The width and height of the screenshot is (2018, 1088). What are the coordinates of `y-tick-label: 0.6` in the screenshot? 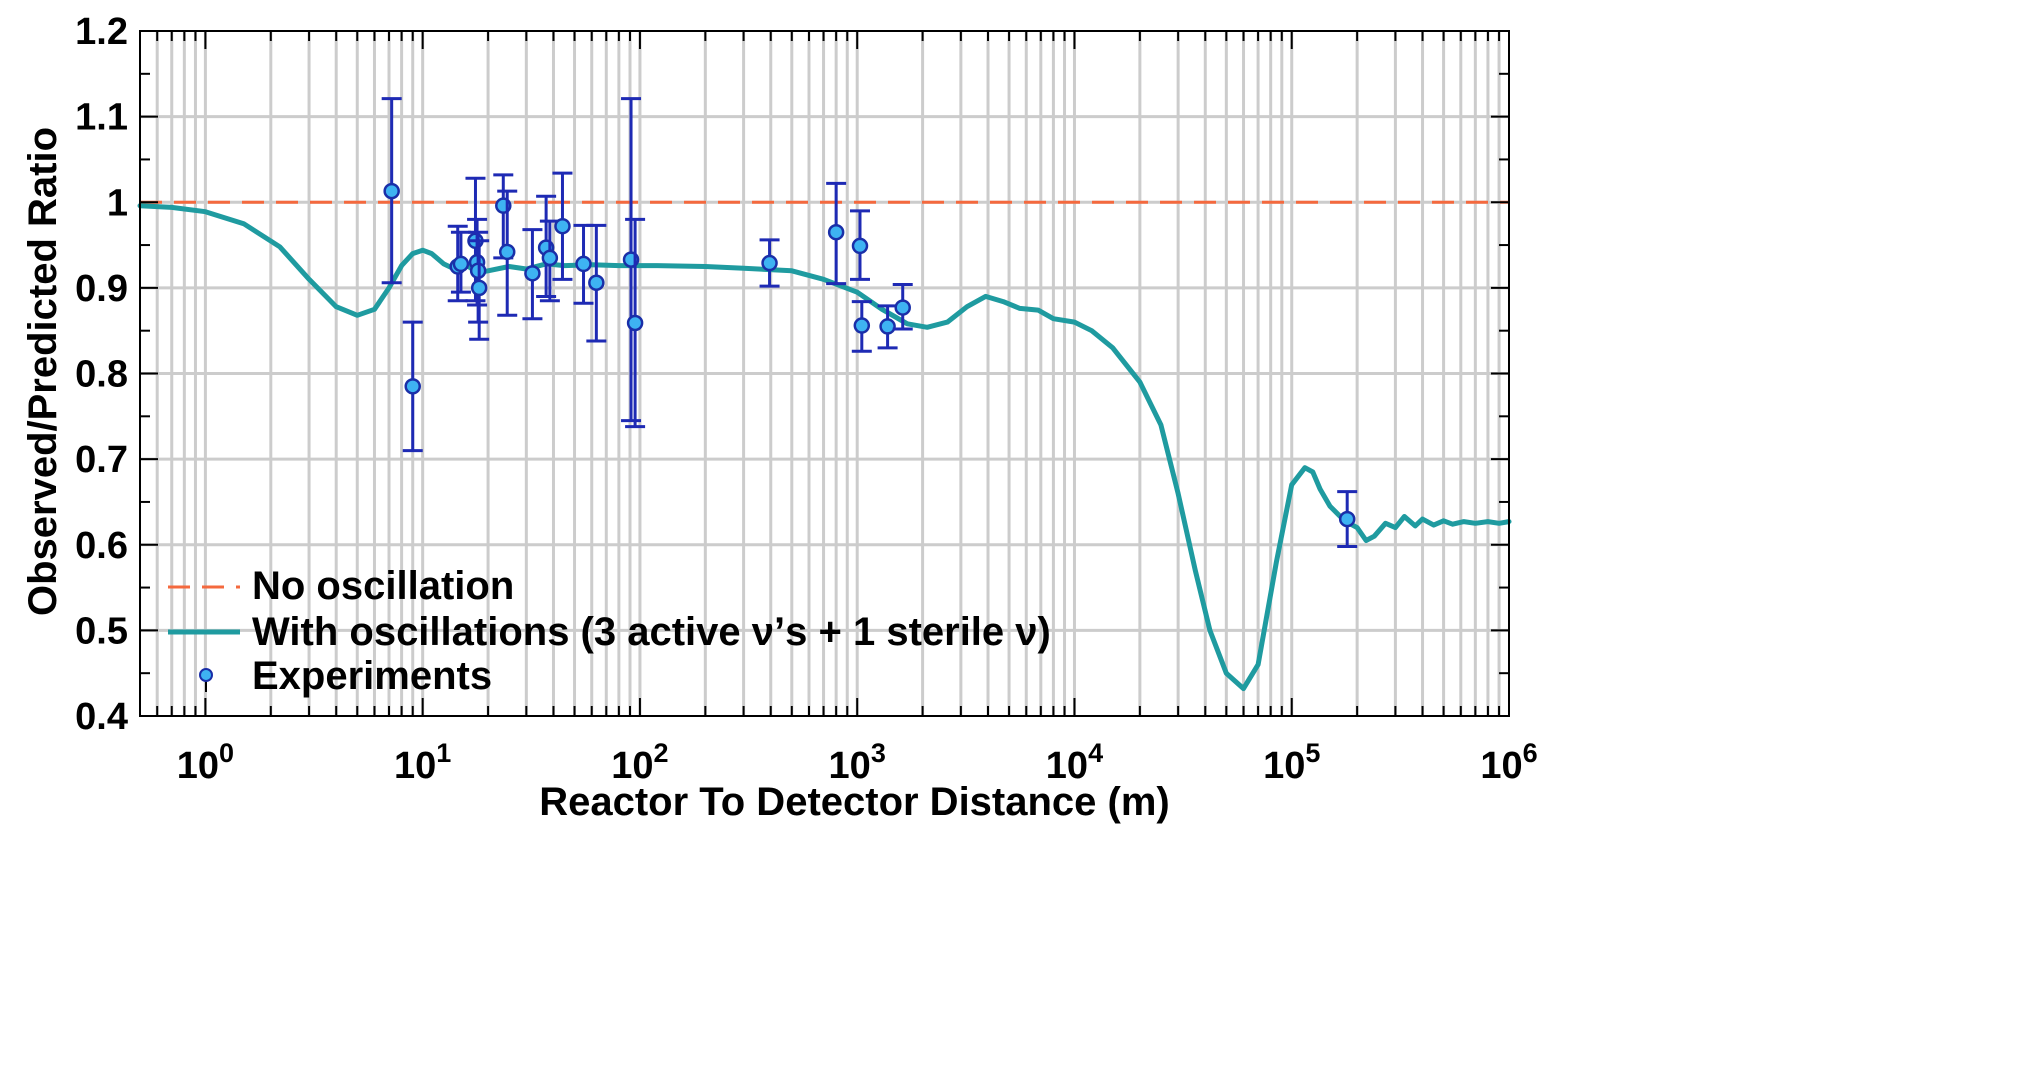 It's located at (101, 546).